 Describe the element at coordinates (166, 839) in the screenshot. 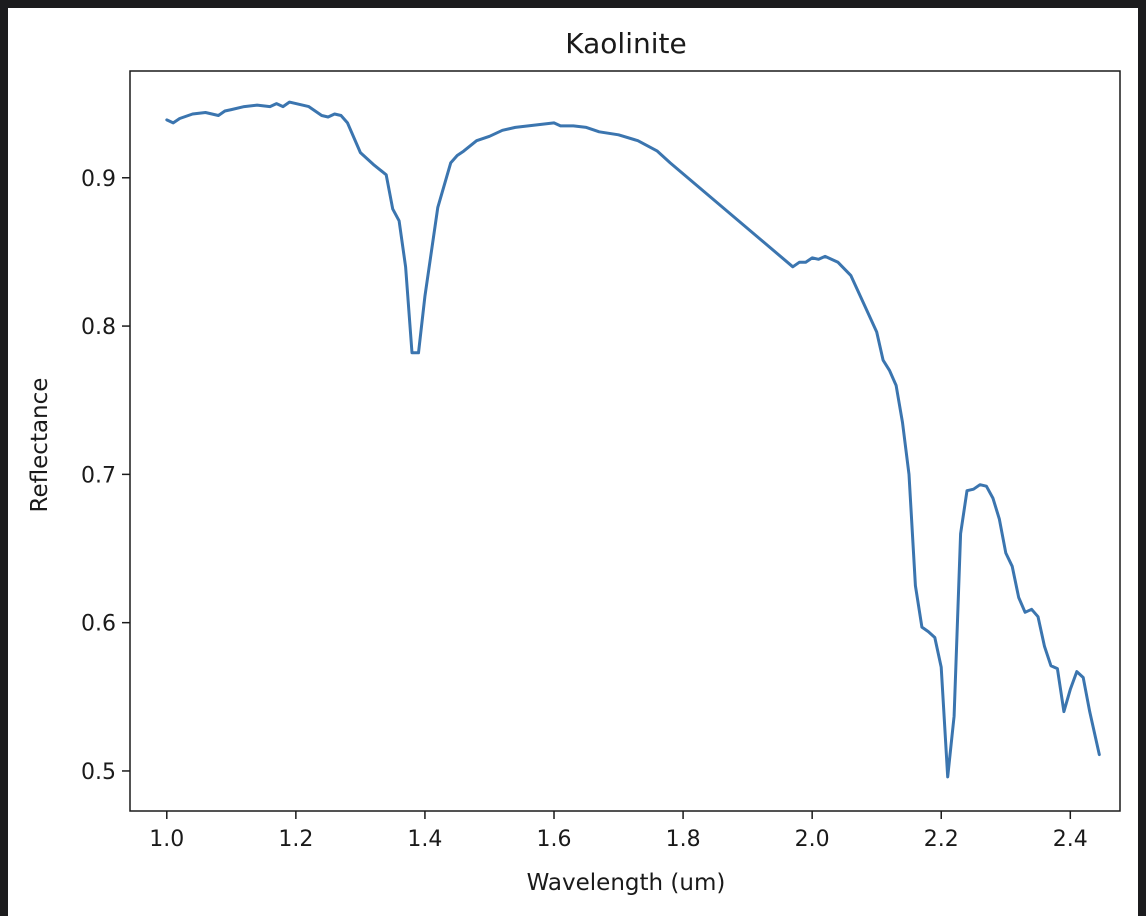

I see `x-tick-label: 1.0` at that location.